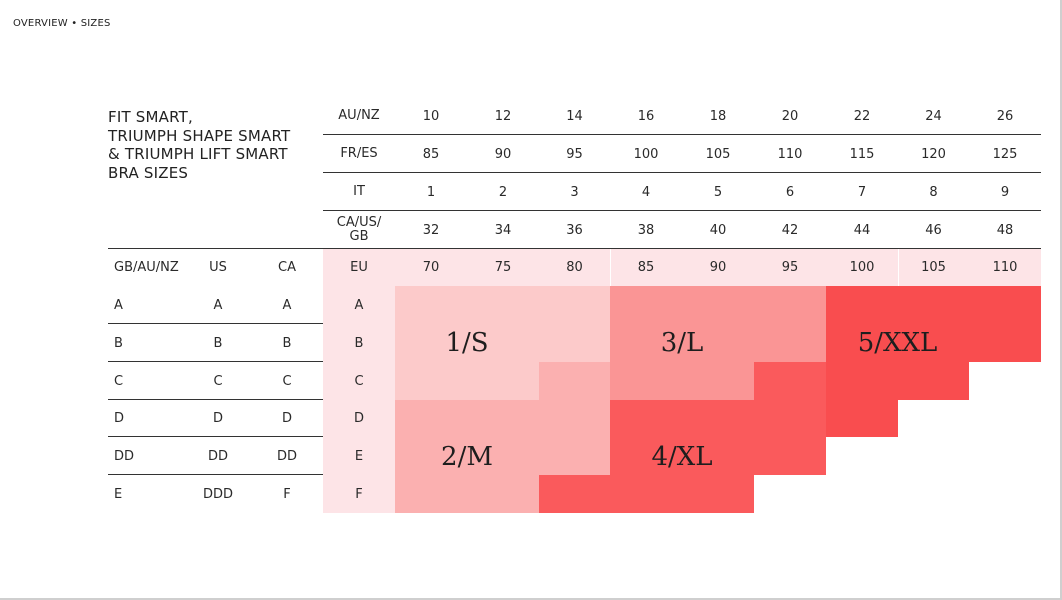 This screenshot has width=1062, height=600. Describe the element at coordinates (359, 305) in the screenshot. I see `eu-cup-value: A` at that location.